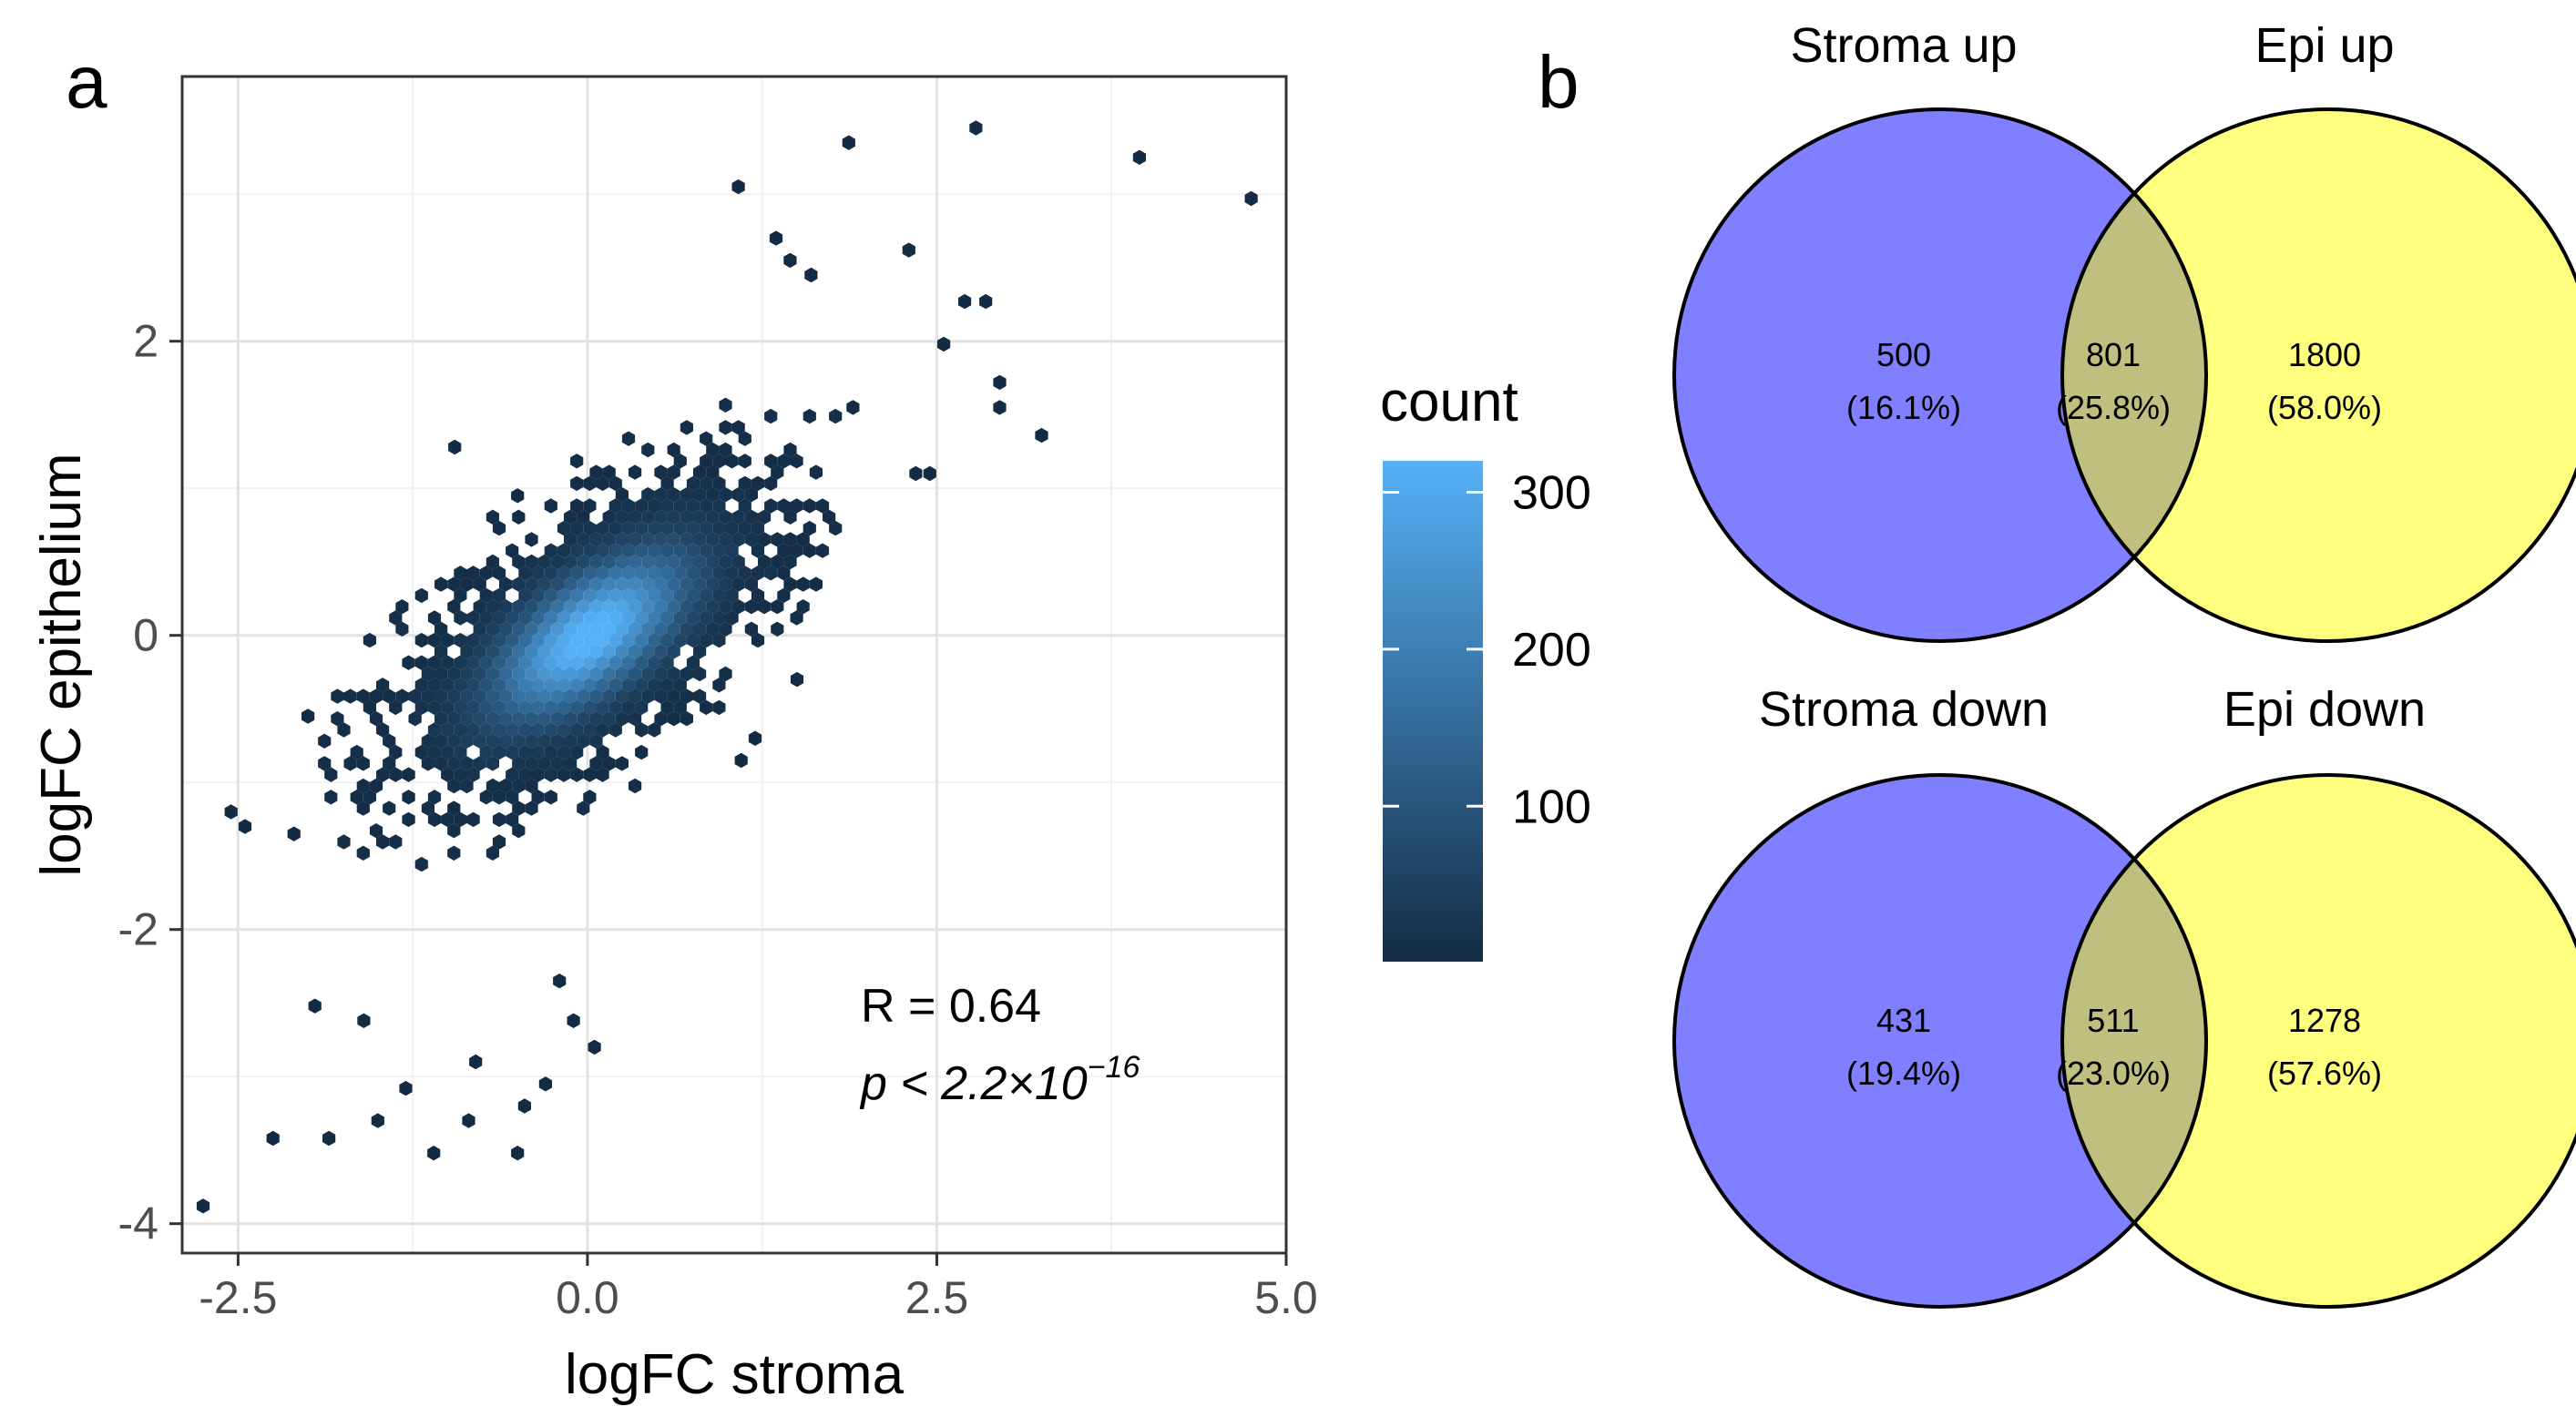  I want to click on venn-count-right-only: 1278, so click(2325, 1020).